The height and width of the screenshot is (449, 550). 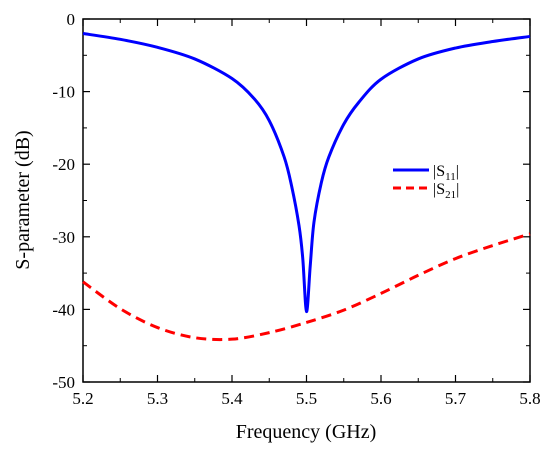 What do you see at coordinates (82, 398) in the screenshot?
I see `x-tick-label: 5.2` at bounding box center [82, 398].